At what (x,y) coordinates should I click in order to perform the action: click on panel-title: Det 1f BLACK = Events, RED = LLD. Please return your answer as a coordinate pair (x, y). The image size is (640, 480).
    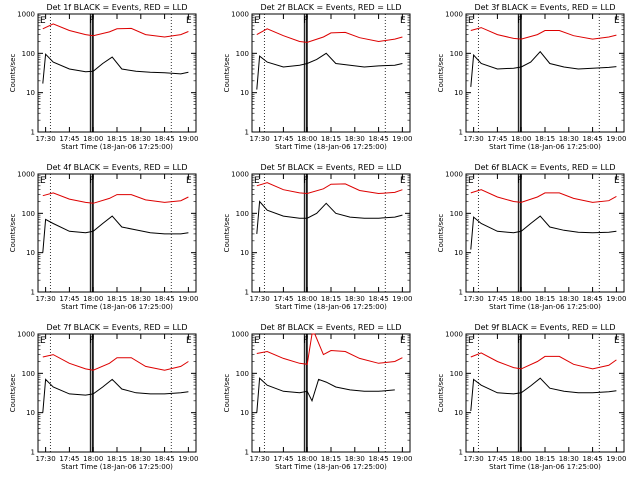
    Looking at the image, I should click on (116, 7).